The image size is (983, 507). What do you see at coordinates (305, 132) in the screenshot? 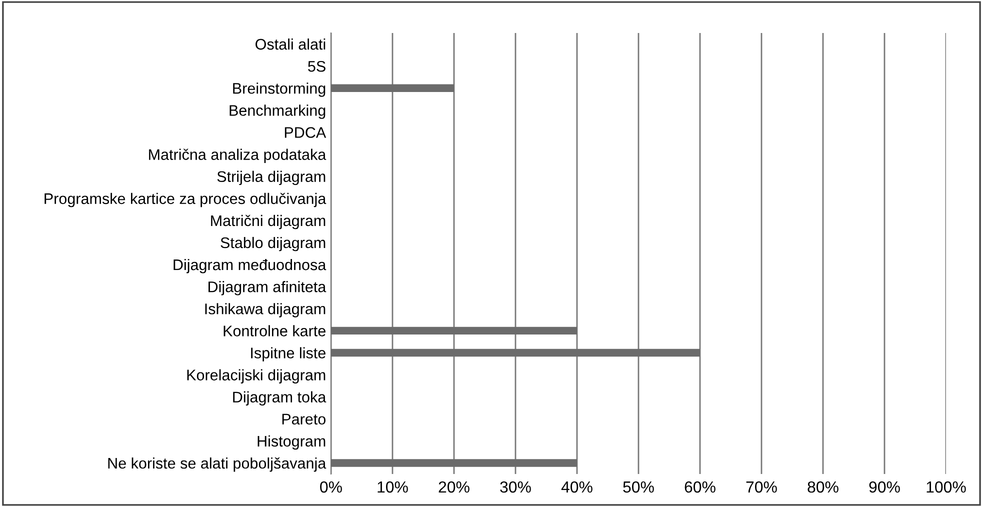
I see `y-tick-label: PDCA` at bounding box center [305, 132].